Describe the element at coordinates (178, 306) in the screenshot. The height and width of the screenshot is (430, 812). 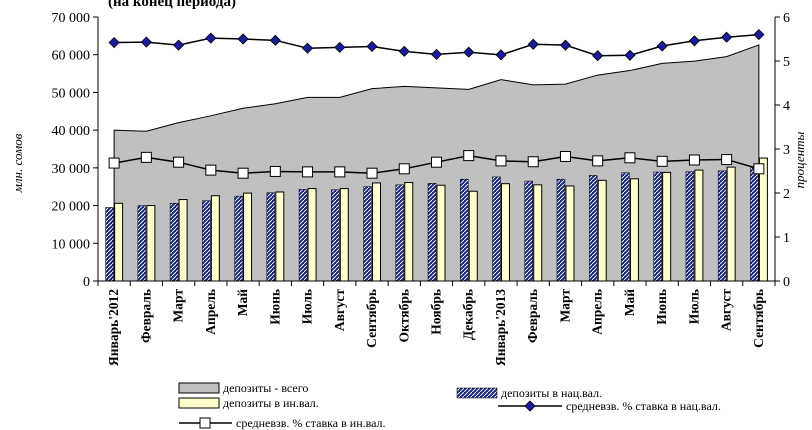
I see `x-category-label: Март` at that location.